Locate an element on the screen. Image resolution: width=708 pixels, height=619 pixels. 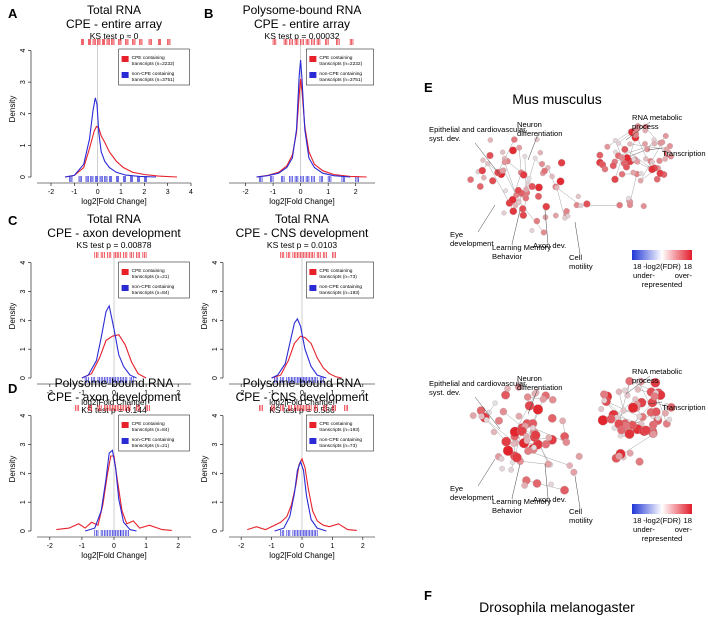
fdr-low-label: 18 is located at coordinates (637, 266).